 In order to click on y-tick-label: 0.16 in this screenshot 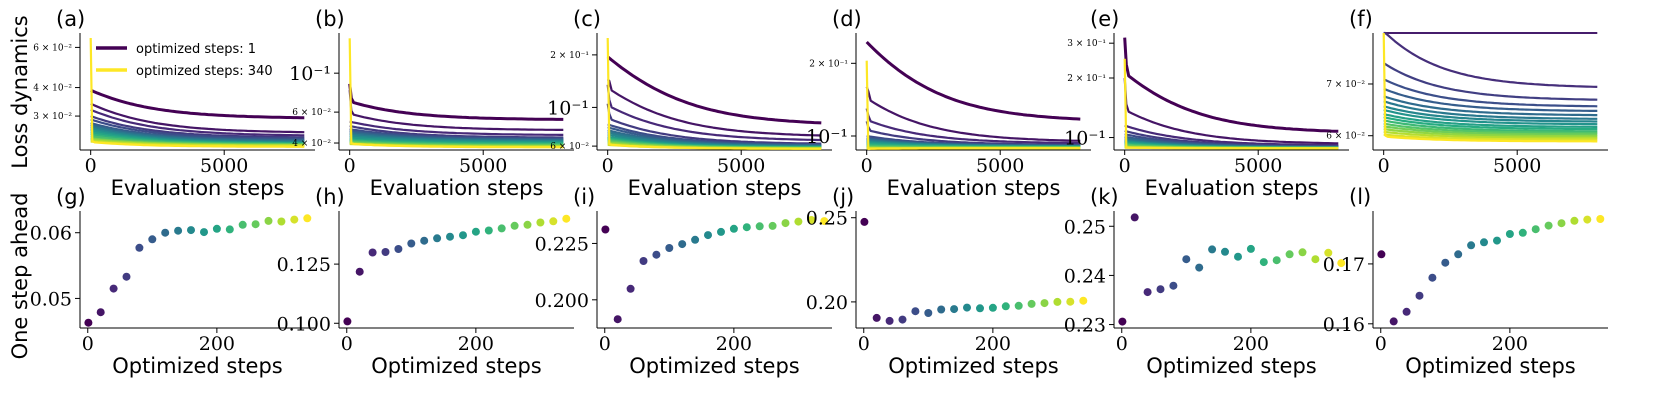, I will do `click(1344, 325)`.